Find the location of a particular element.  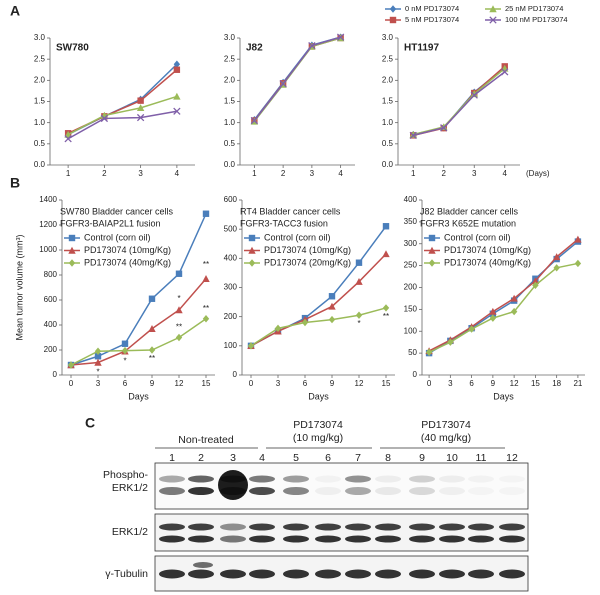

y-tick-label: 2.5 is located at coordinates (230, 58).